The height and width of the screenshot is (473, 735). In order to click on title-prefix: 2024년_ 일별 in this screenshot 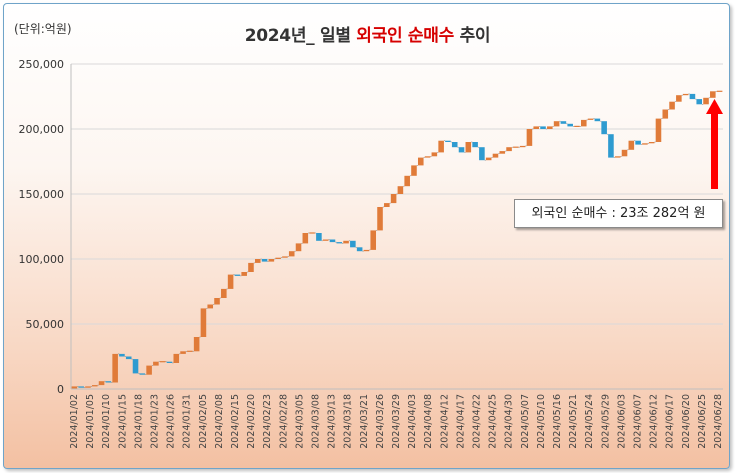, I will do `click(300, 36)`.